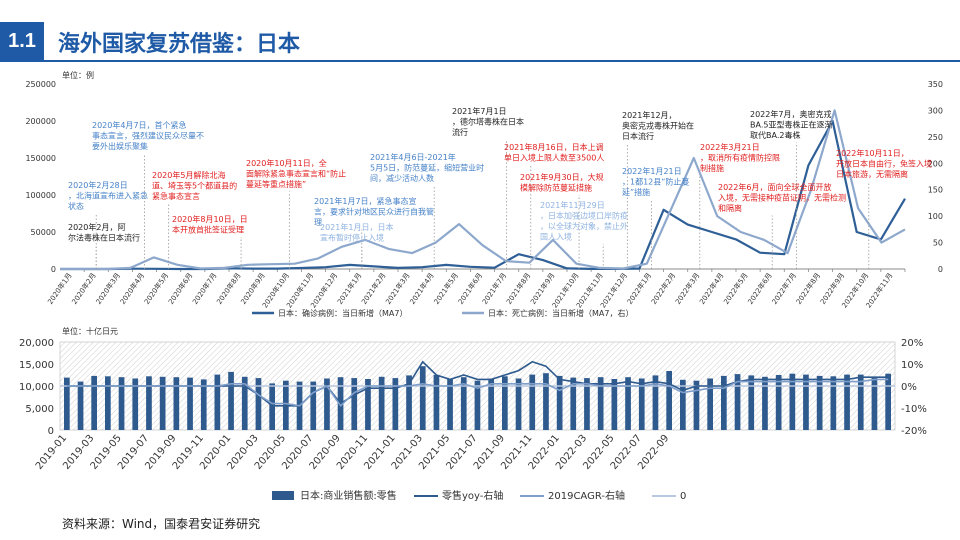  Describe the element at coordinates (161, 524) in the screenshot. I see `source-note: 资料来源：Wind，国泰君安证券研究` at that location.